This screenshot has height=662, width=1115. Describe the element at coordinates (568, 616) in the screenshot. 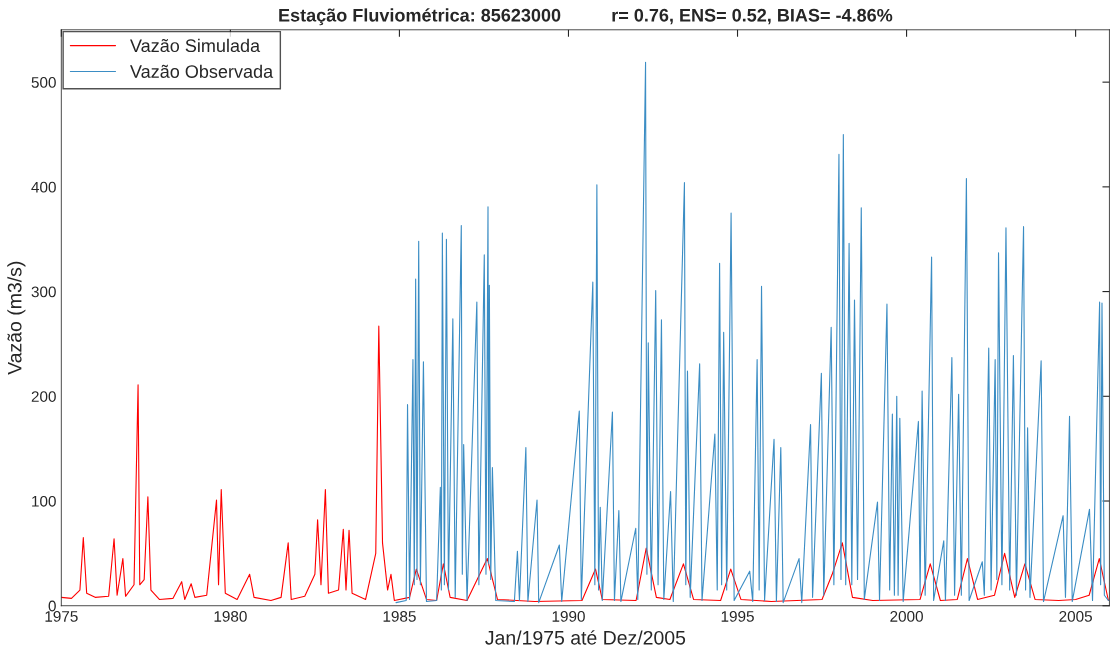

I see `x-tick-label: 1990` at that location.